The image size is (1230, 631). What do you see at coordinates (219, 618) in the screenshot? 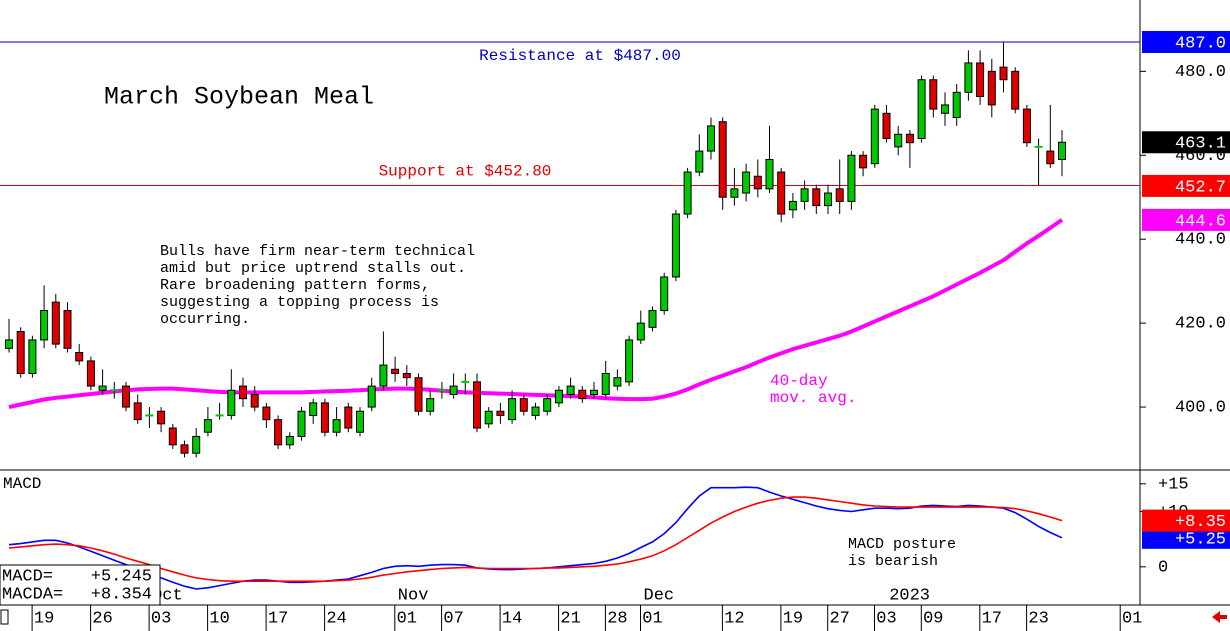
I see `x-tick-label: 10` at bounding box center [219, 618].